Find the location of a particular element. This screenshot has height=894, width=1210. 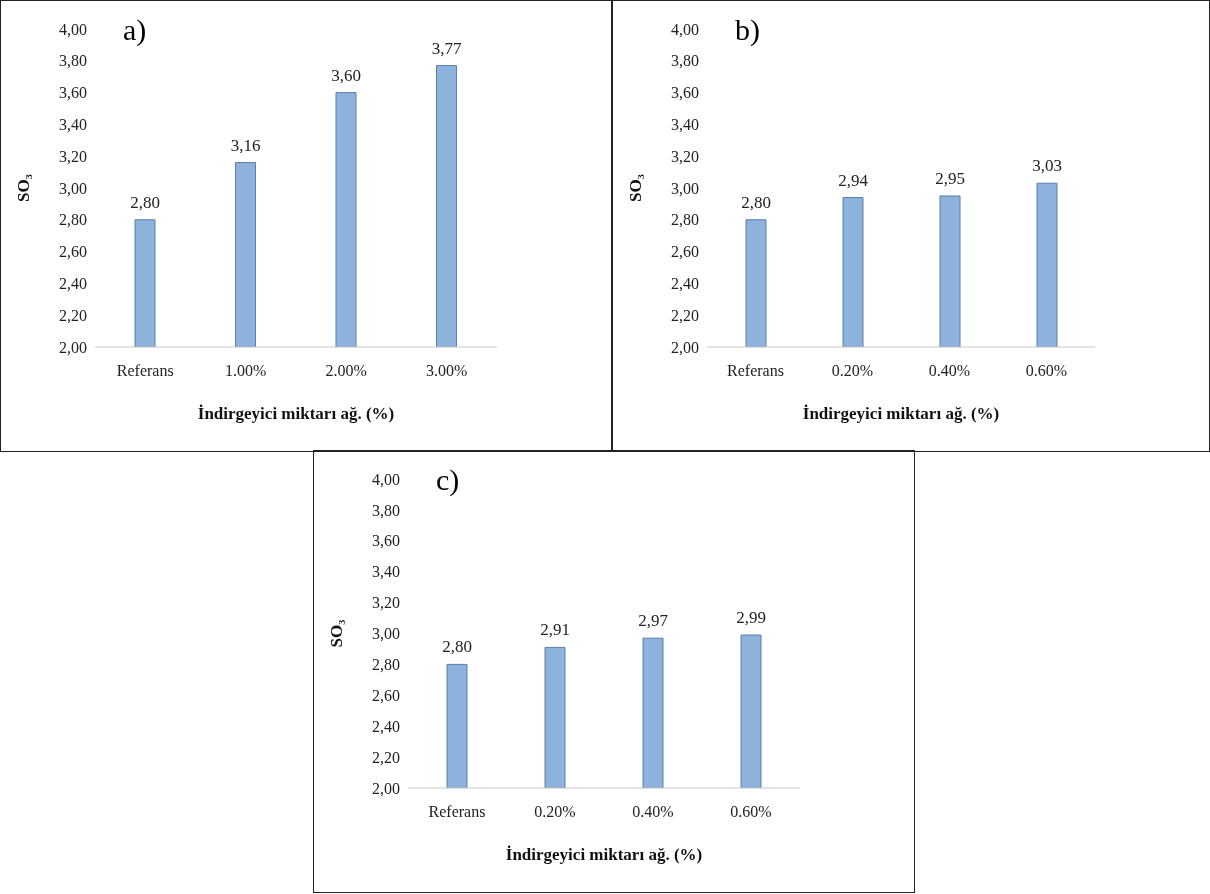

data-label: 3,16 is located at coordinates (245, 145).